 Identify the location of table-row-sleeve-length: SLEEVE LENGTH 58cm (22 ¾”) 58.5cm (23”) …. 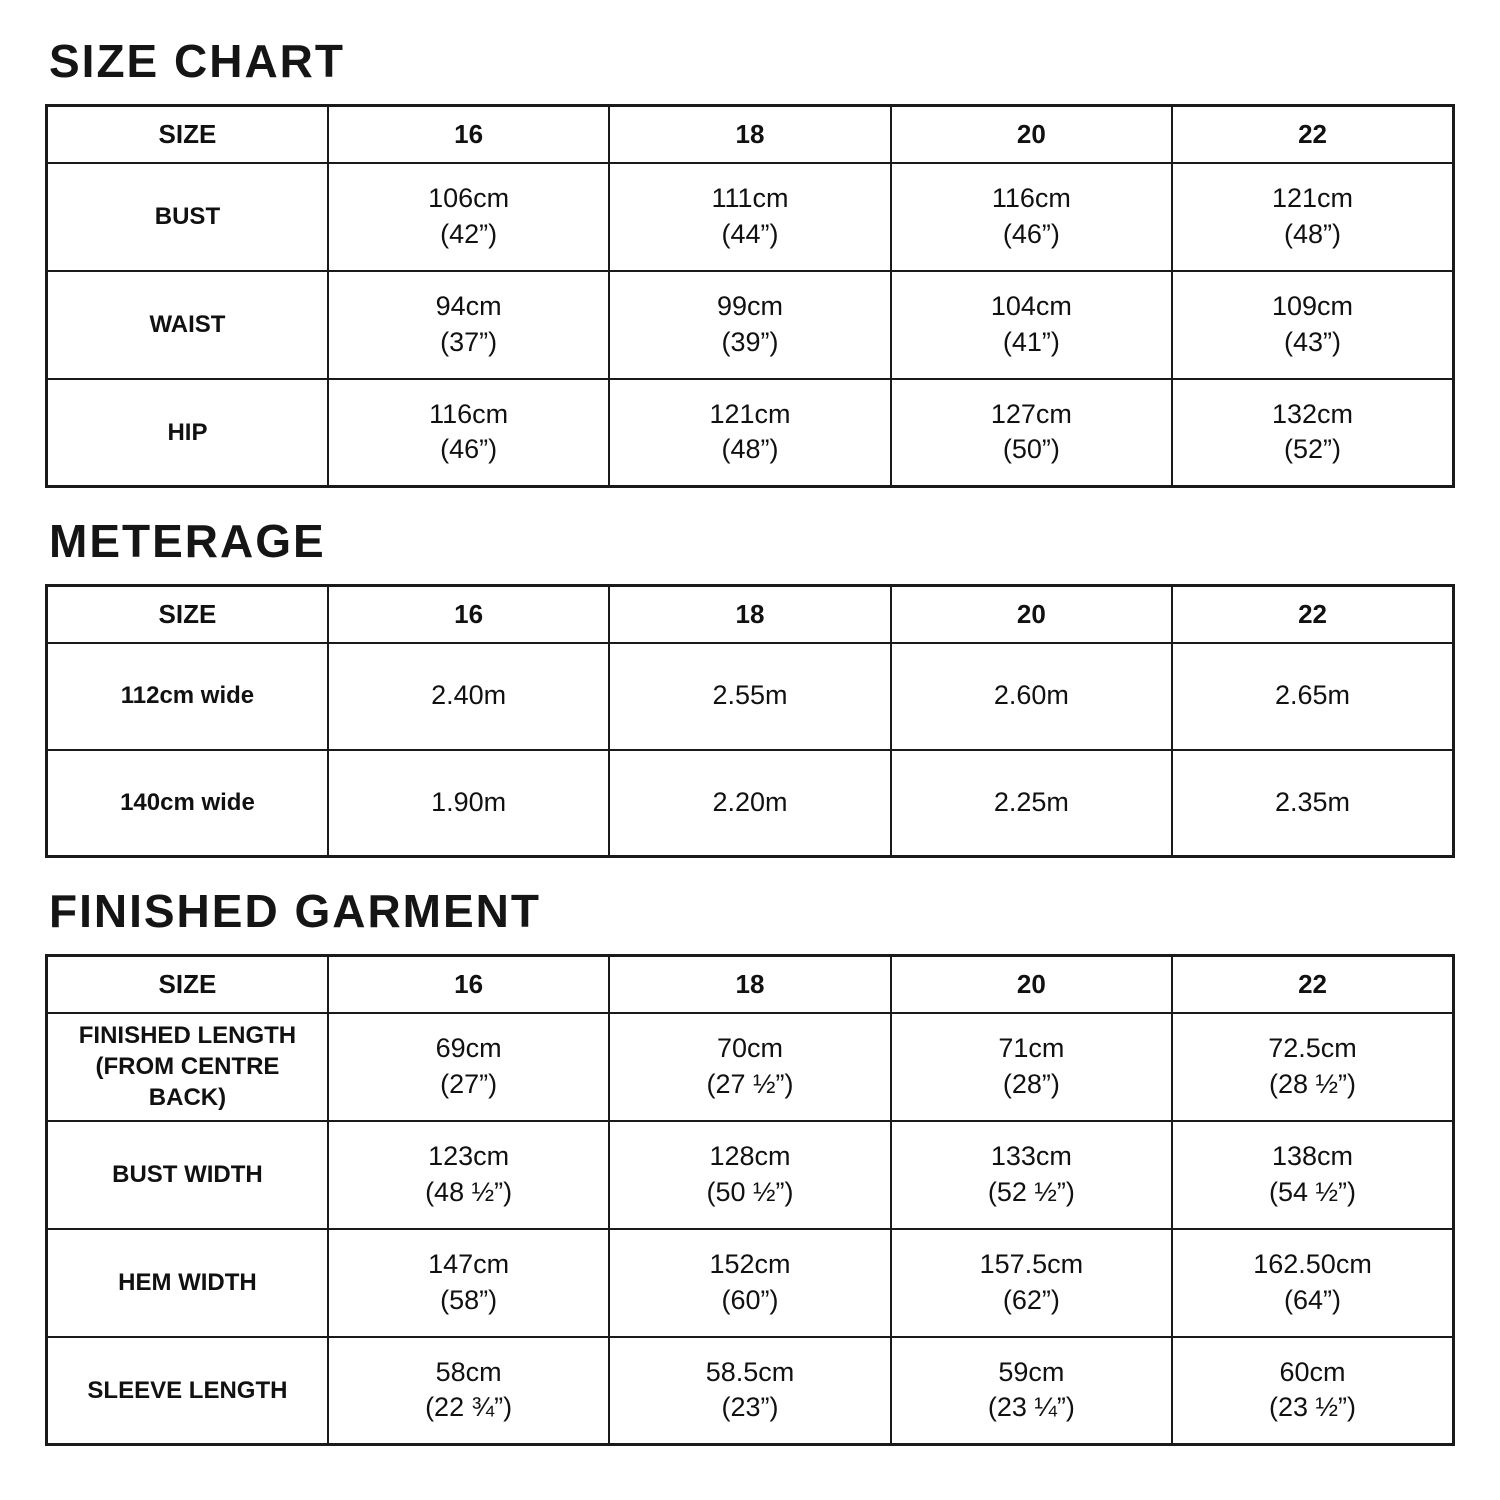
(750, 1390).